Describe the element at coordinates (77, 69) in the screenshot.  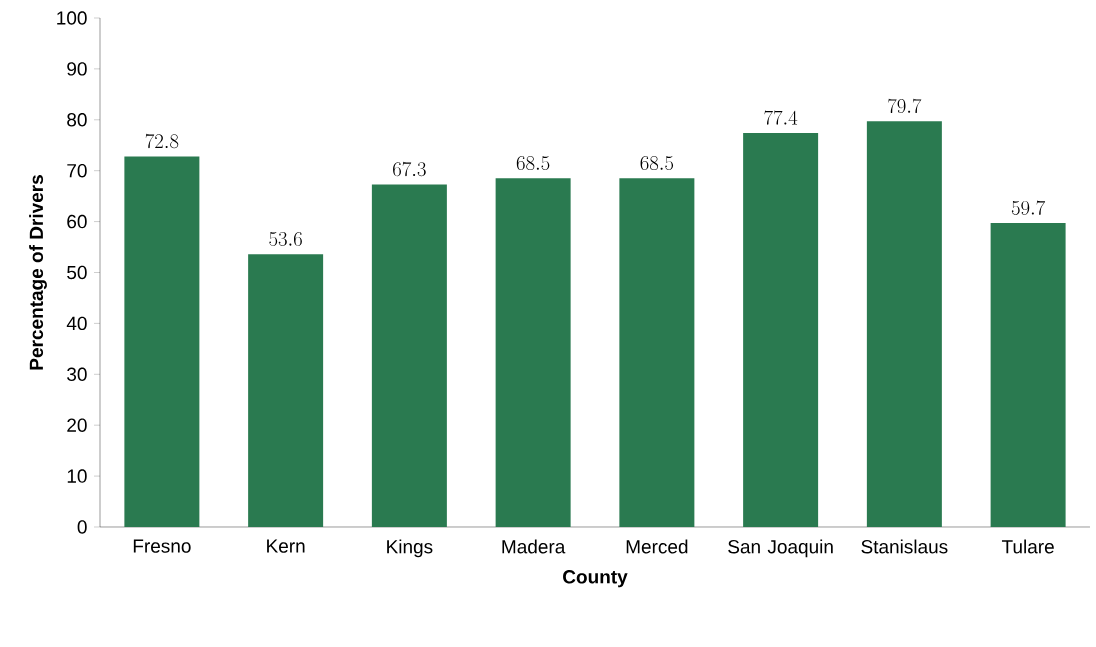
I see `y-tick-label: 90` at that location.